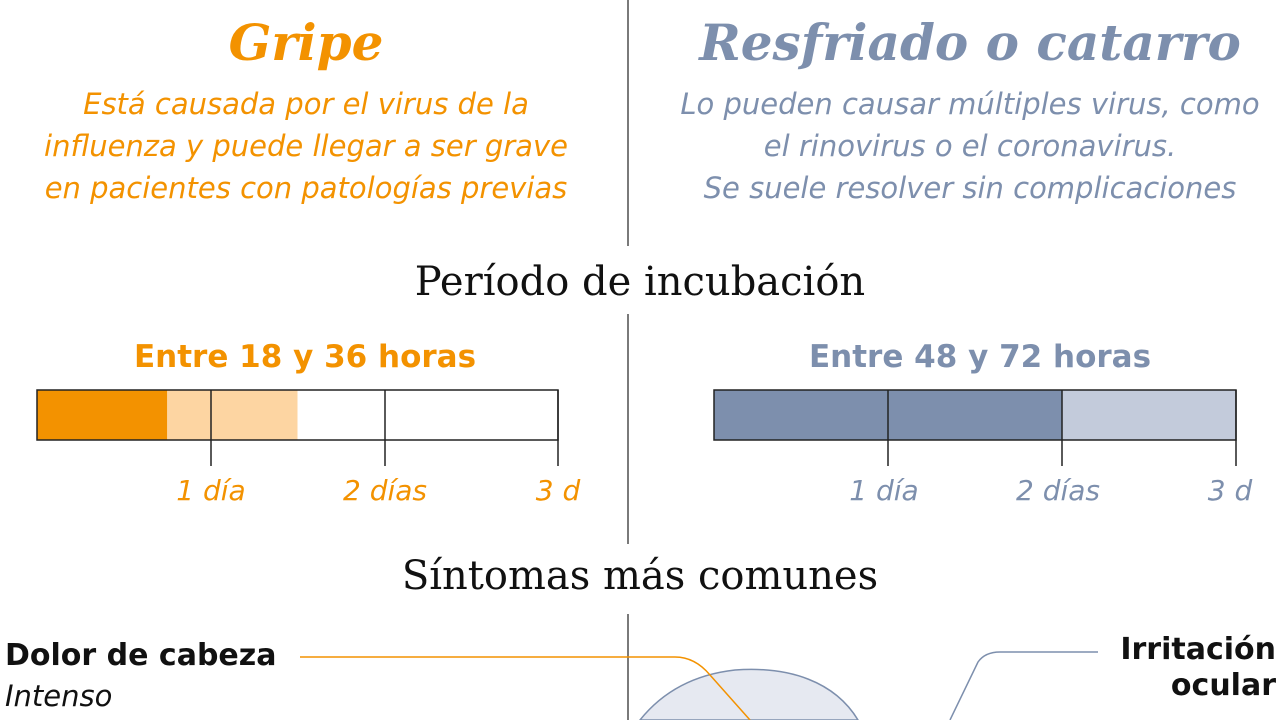  What do you see at coordinates (970, 146) in the screenshot?
I see `cold-description-line-2: el rinovirus o el coronavirus.` at bounding box center [970, 146].